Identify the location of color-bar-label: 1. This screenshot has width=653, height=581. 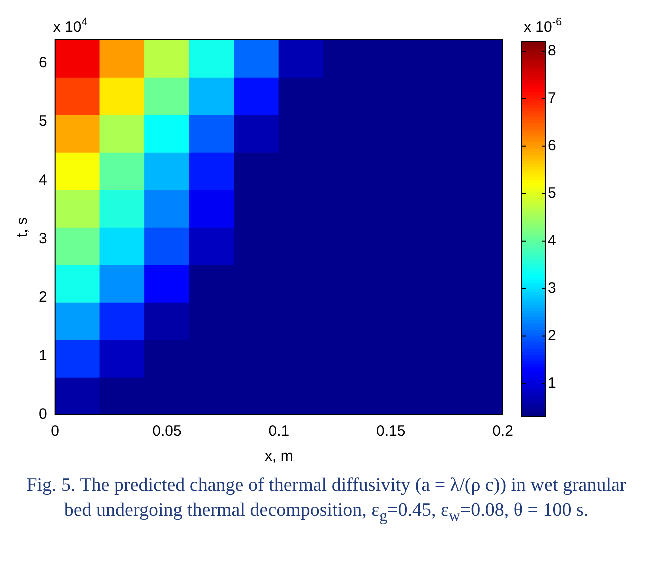
(552, 383).